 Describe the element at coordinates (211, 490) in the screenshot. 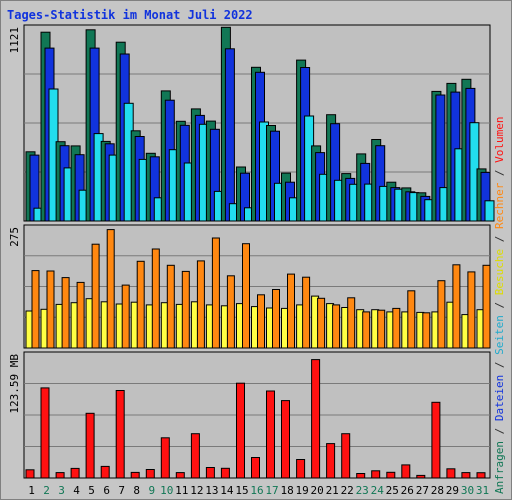

I see `x-tick-label-day-13: 13` at that location.